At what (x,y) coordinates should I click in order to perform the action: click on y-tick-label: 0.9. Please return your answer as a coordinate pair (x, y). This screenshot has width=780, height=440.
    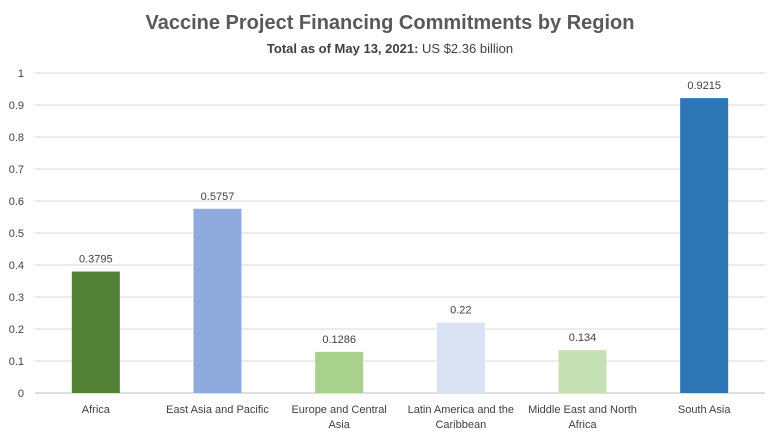
    Looking at the image, I should click on (16, 106).